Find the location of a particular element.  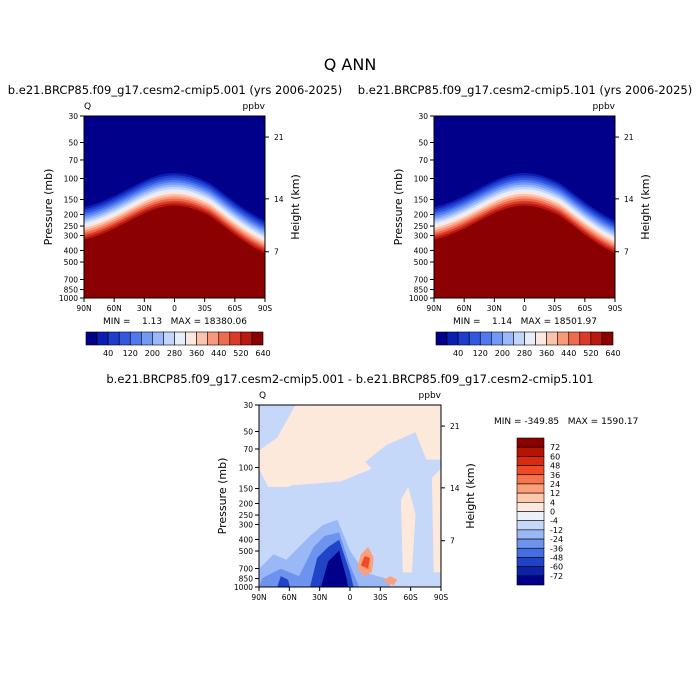

panel-1-height-tick-label: 7 is located at coordinates (276, 252).